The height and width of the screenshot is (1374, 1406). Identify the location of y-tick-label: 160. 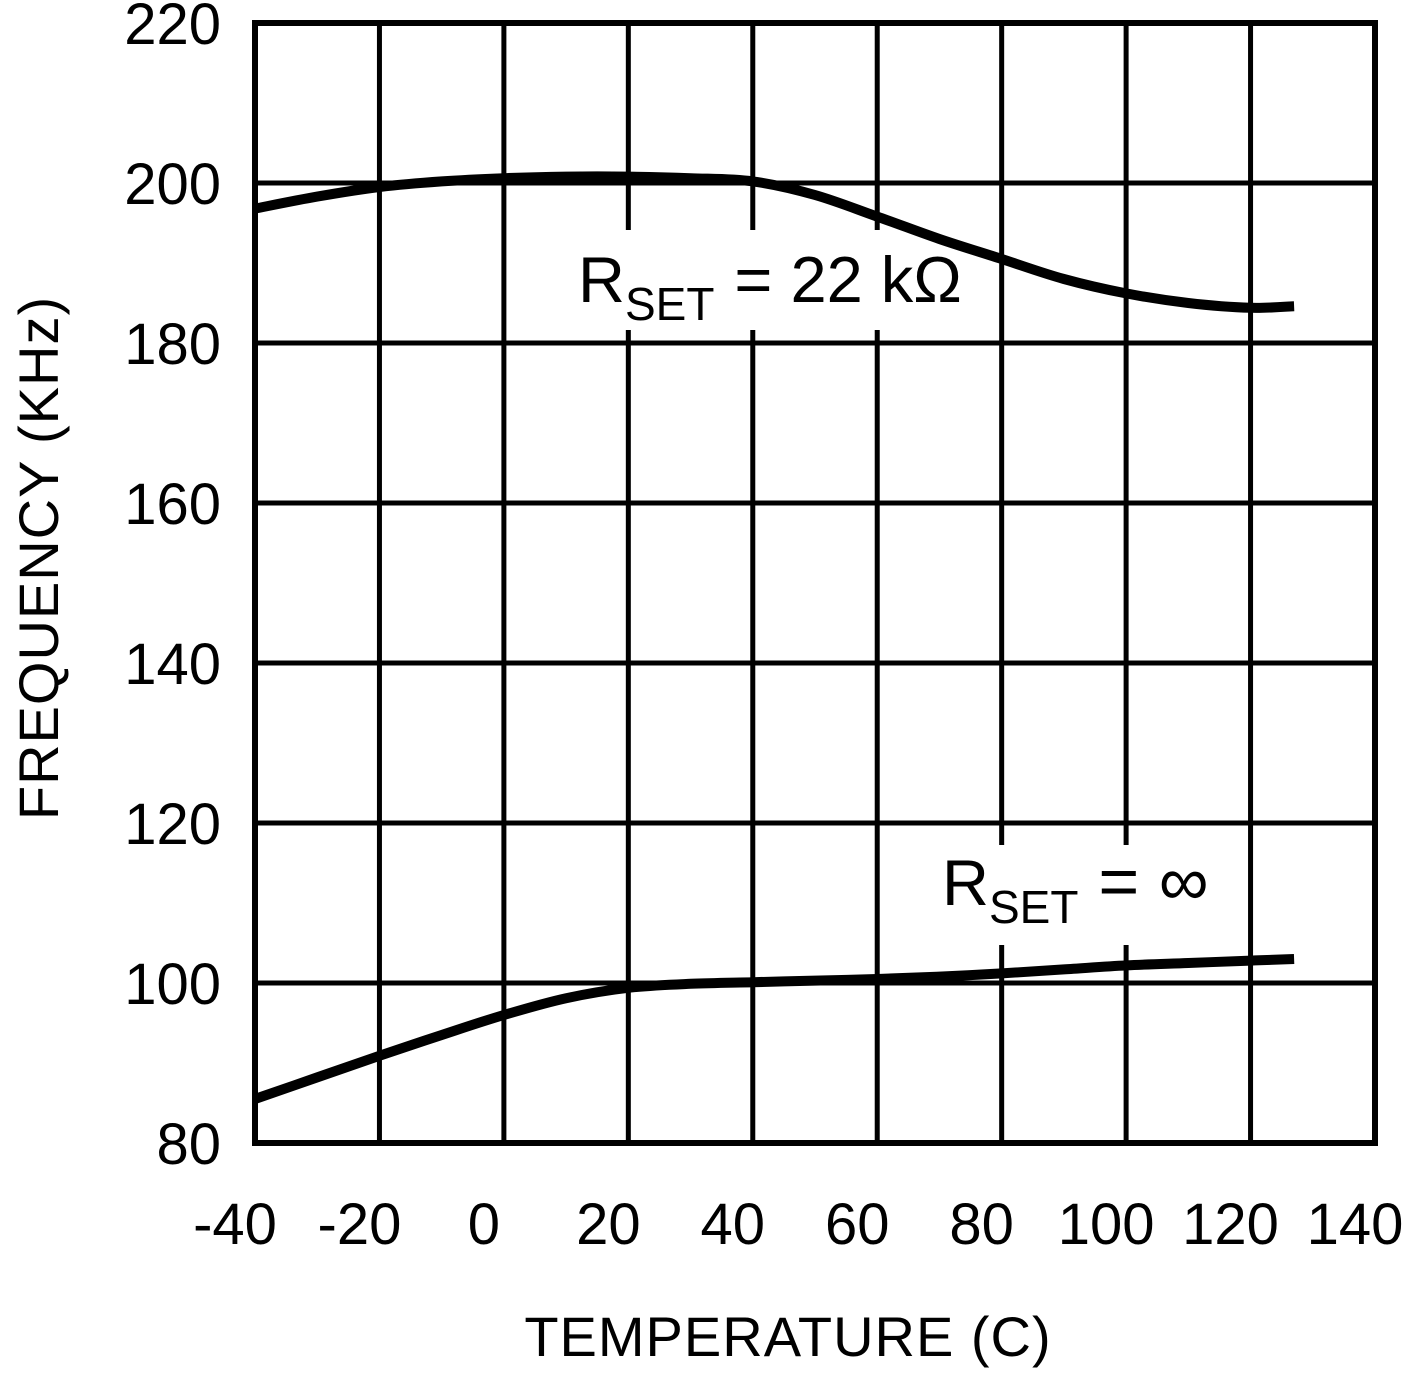
(172, 504).